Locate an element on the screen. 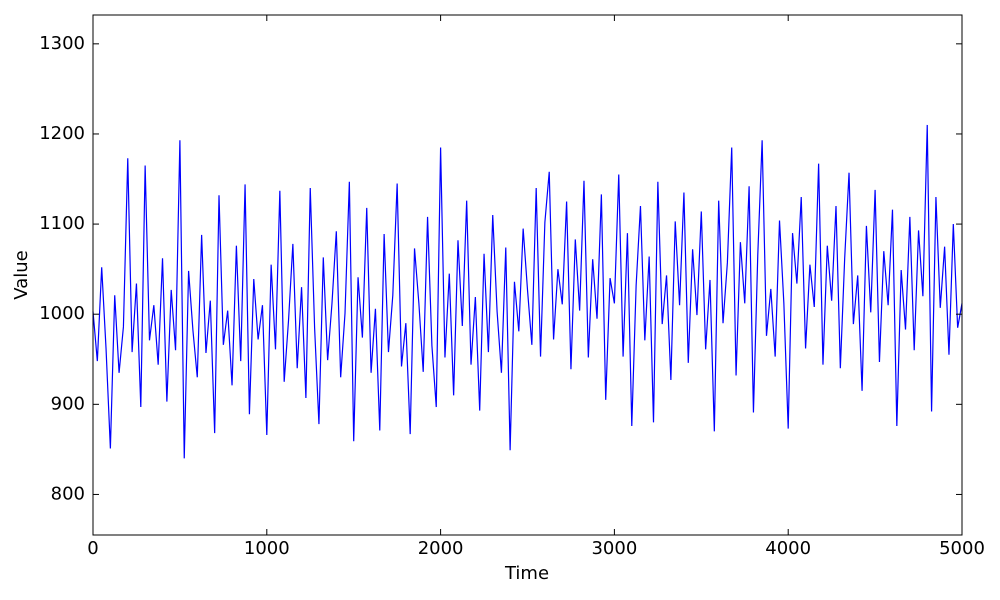 The image size is (1000, 600). y-tick-label: 1300 is located at coordinates (62, 43).